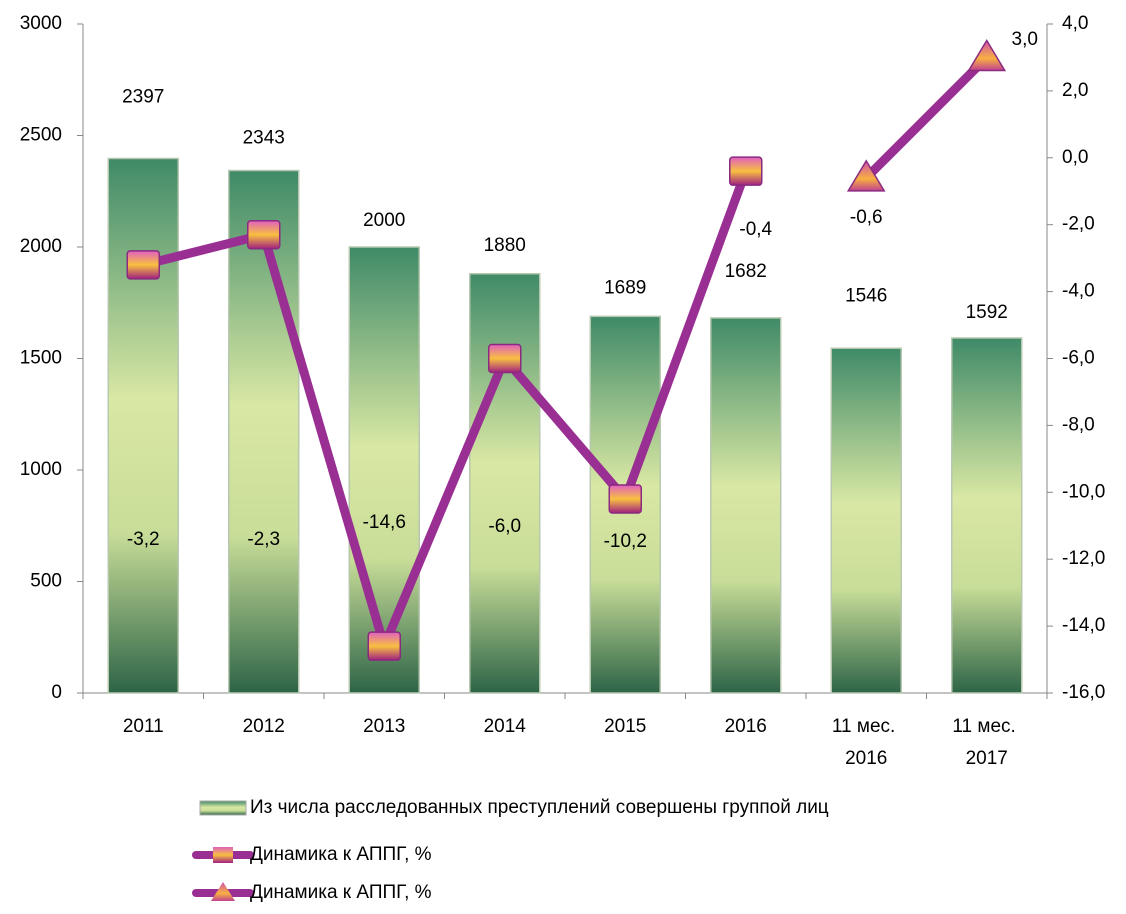  I want to click on line, so click(926, 118).